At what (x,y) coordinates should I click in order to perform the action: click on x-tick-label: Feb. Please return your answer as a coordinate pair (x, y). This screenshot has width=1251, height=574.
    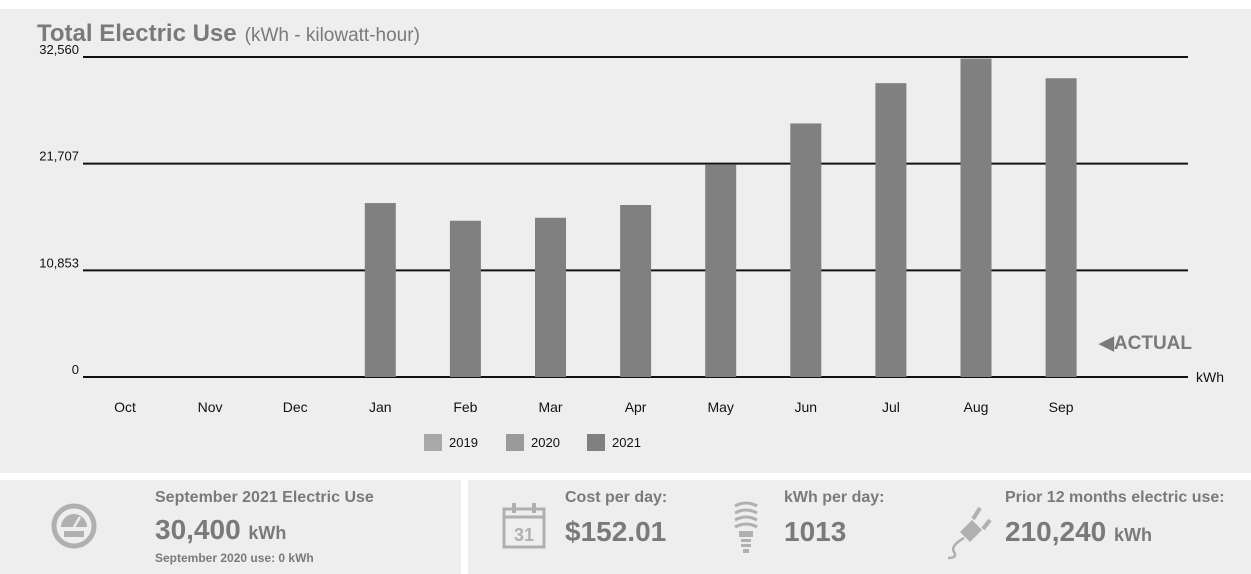
    Looking at the image, I should click on (465, 407).